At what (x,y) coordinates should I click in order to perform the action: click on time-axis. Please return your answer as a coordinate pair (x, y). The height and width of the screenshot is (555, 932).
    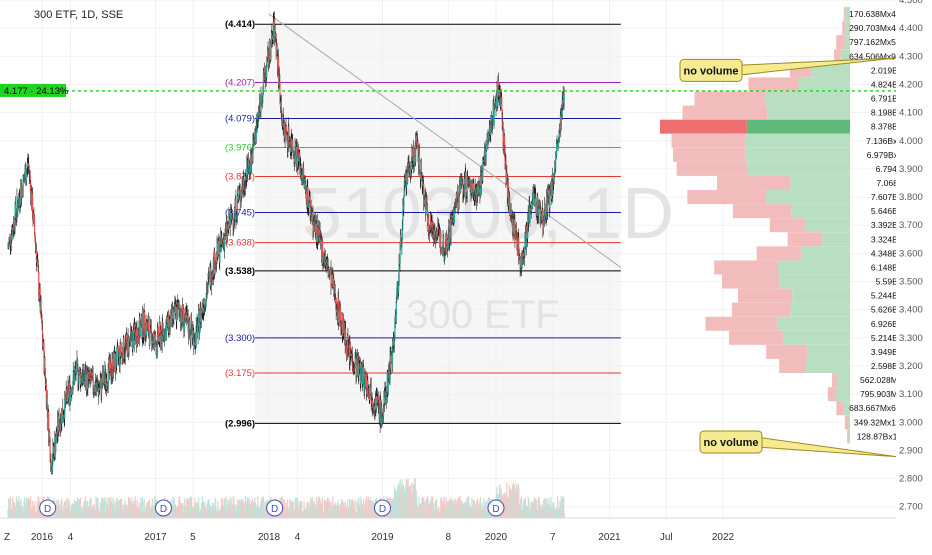
    Looking at the image, I should click on (466, 534).